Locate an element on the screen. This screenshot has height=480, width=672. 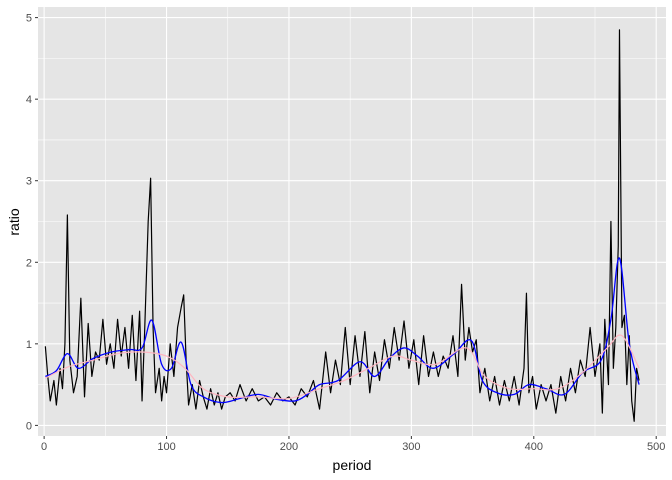
y-axis: 0 1 2 3 4 5 is located at coordinates (32, 222).